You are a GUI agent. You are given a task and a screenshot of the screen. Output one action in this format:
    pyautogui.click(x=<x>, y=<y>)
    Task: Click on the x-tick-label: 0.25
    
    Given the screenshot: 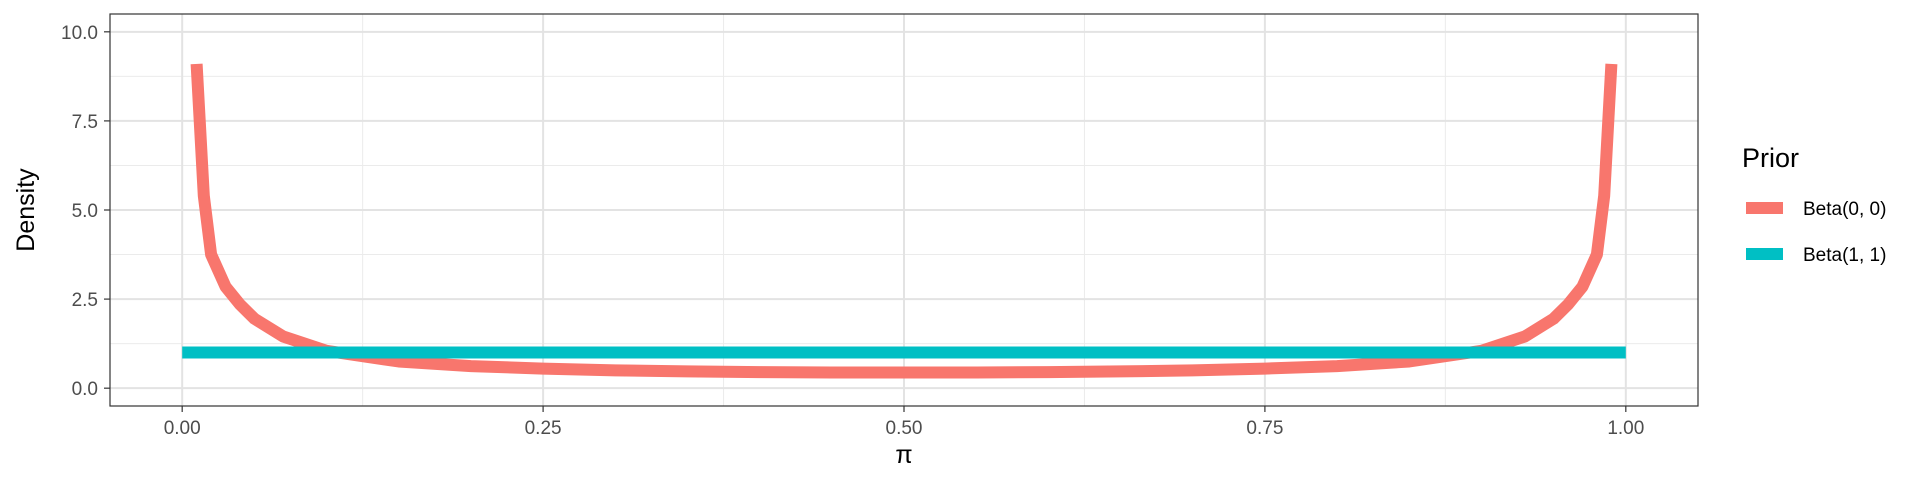 What is the action you would take?
    pyautogui.click(x=543, y=428)
    